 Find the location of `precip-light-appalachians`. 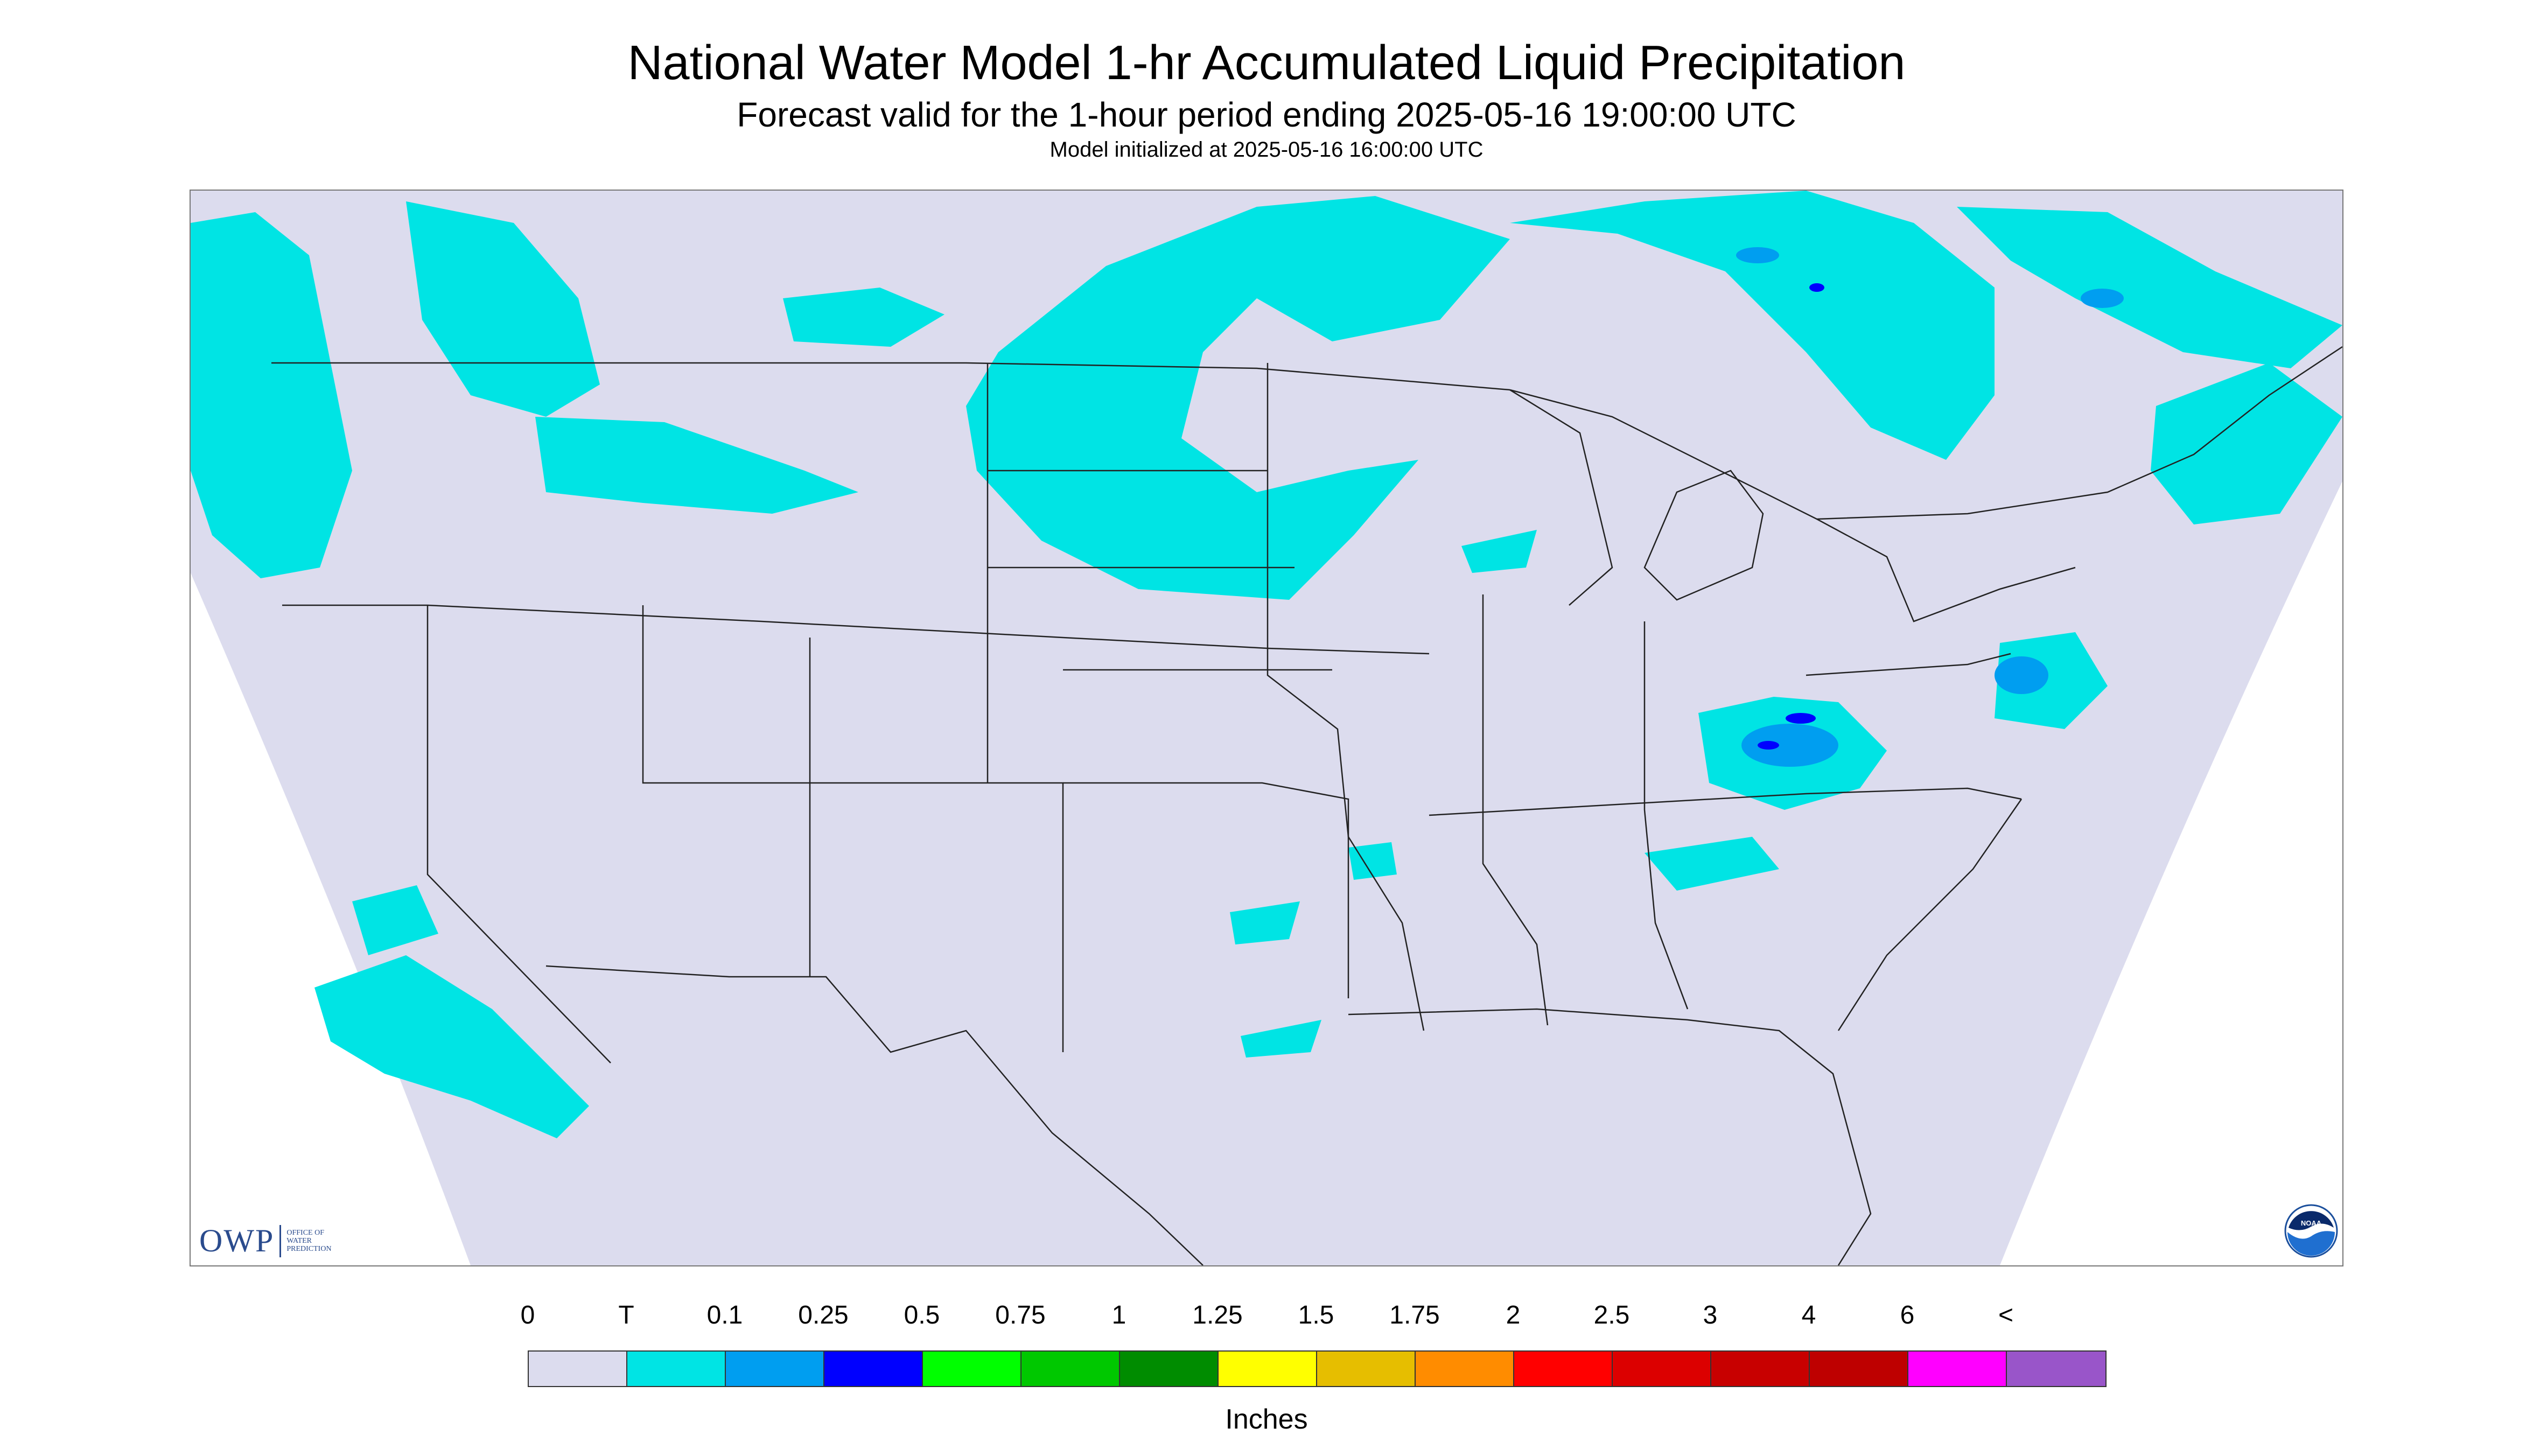

precip-light-appalachians is located at coordinates (1789, 745).